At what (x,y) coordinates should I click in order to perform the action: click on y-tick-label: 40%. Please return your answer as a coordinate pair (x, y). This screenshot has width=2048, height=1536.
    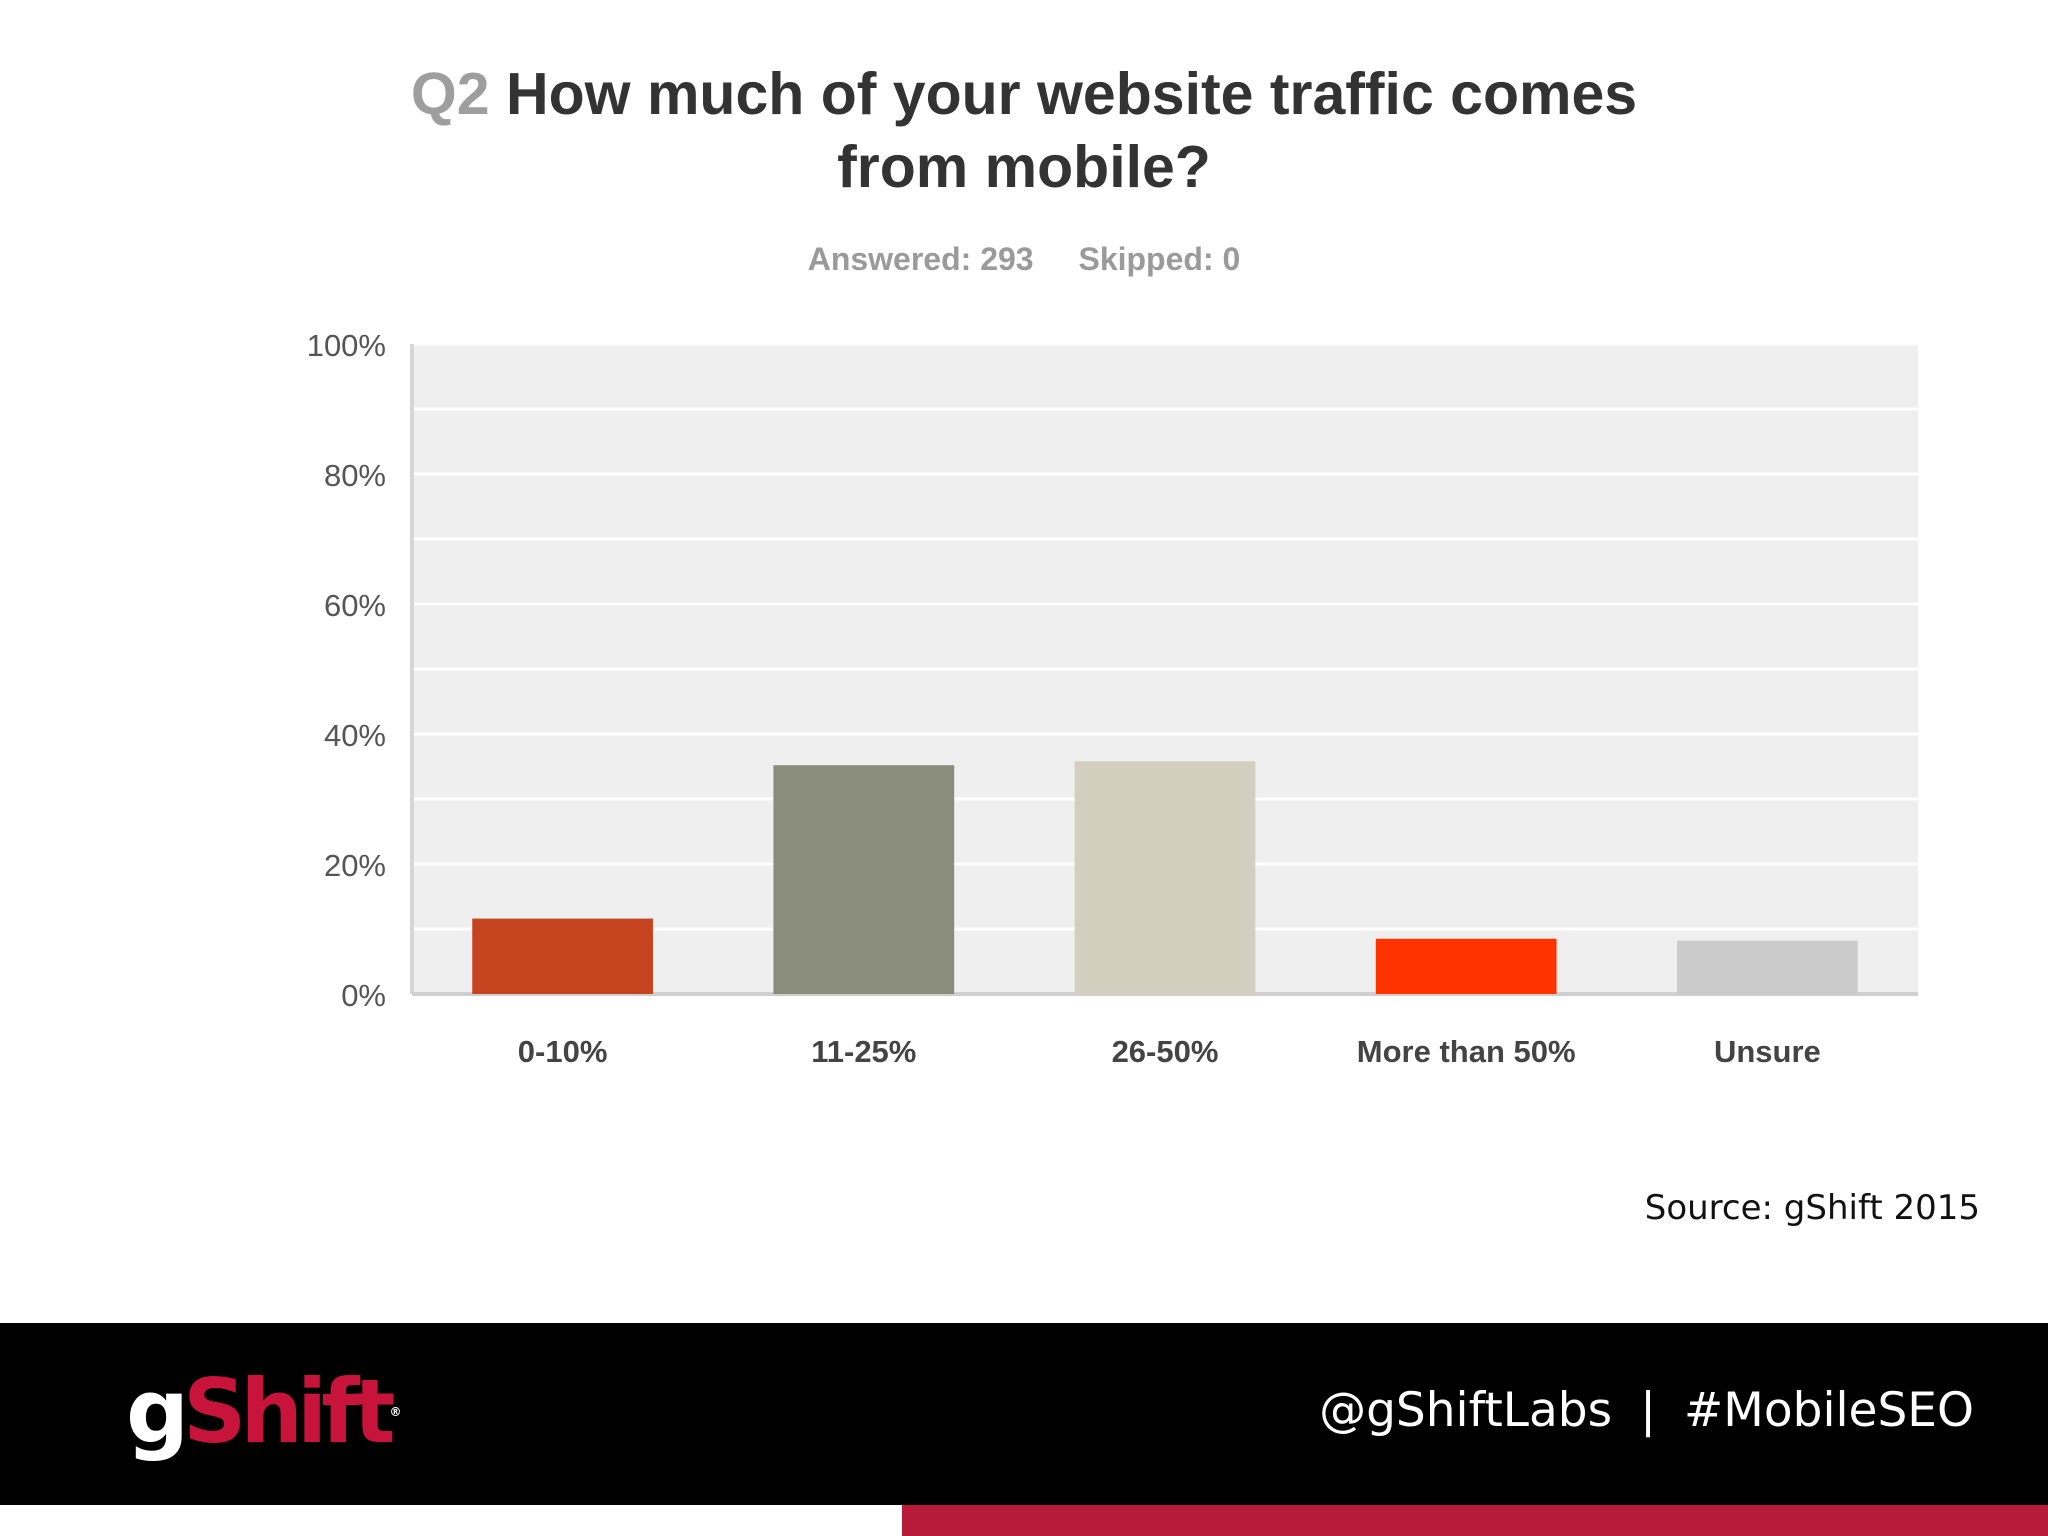
    Looking at the image, I should click on (355, 735).